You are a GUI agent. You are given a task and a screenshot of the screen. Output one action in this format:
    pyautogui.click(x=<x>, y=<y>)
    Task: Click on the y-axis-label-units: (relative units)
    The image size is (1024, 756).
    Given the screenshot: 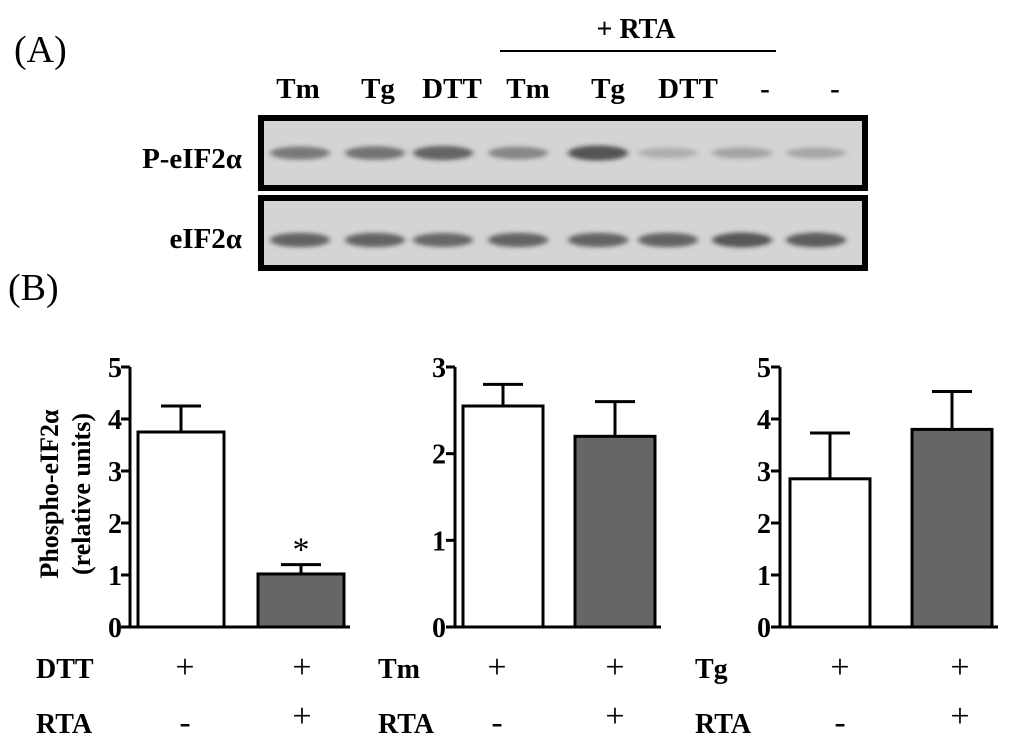 What is the action you would take?
    pyautogui.click(x=81, y=494)
    